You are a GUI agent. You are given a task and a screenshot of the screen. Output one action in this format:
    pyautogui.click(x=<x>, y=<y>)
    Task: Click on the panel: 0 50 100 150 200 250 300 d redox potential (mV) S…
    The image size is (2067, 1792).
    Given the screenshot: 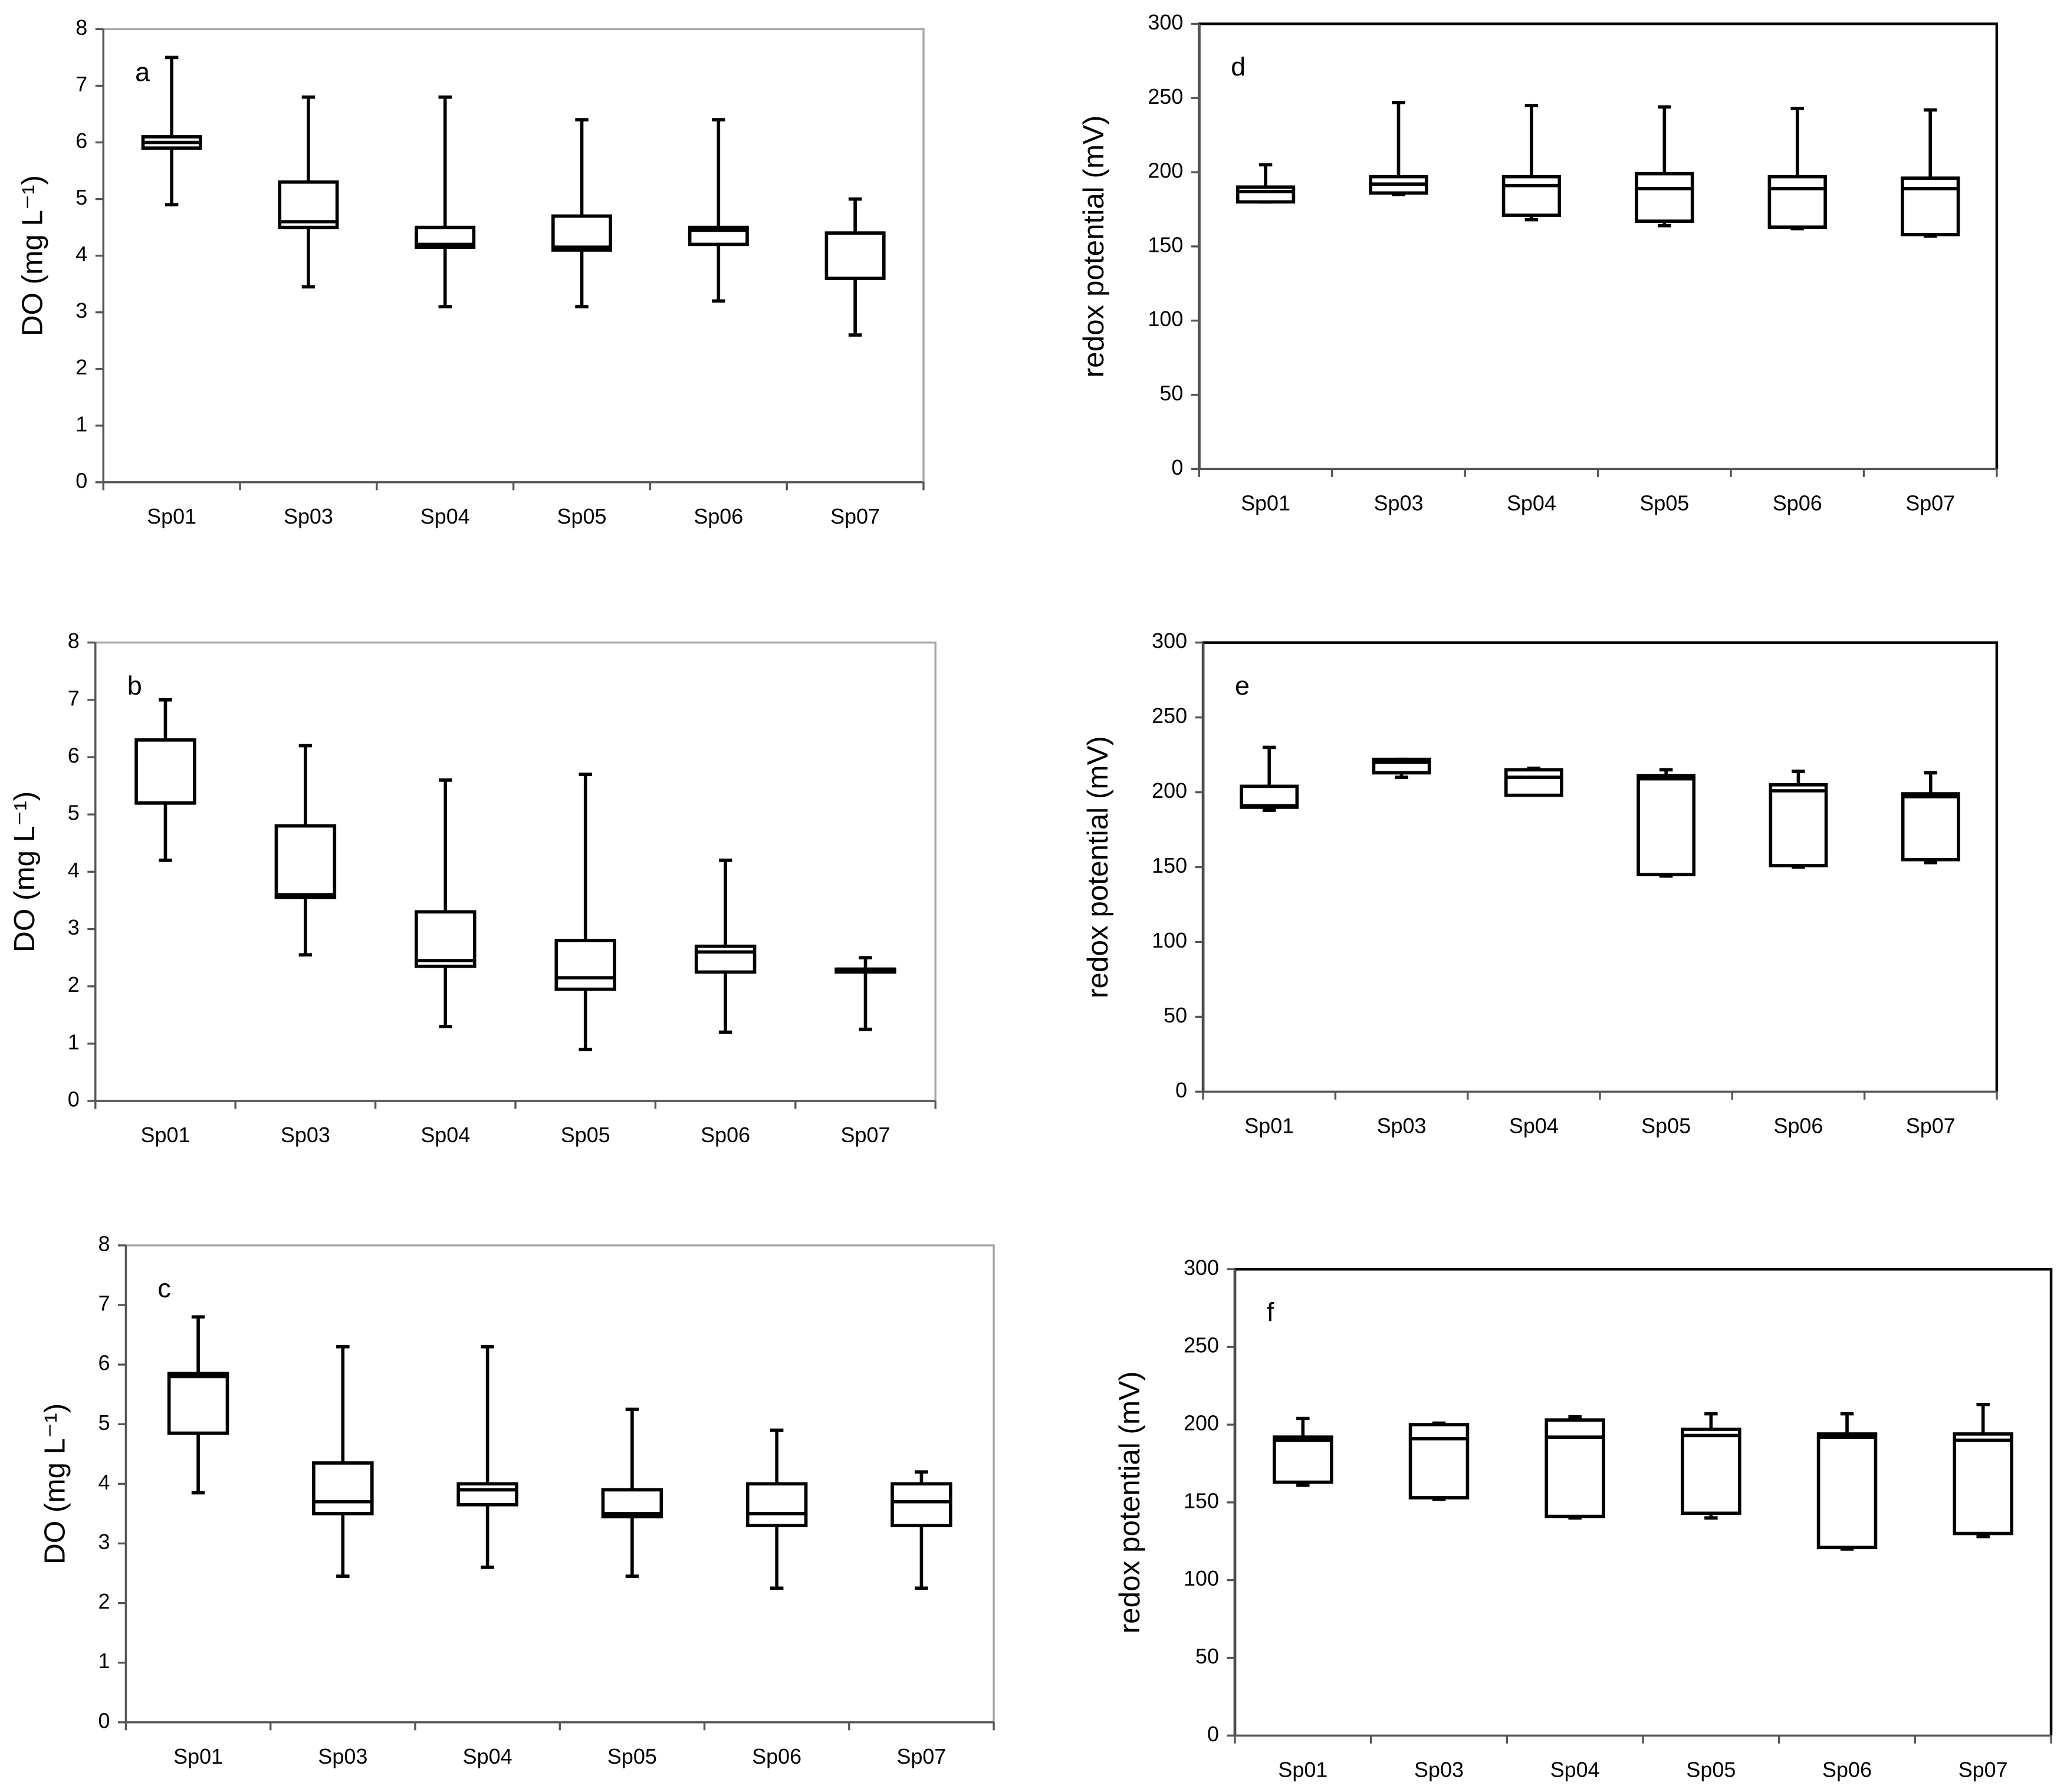 What is the action you would take?
    pyautogui.click(x=1538, y=262)
    